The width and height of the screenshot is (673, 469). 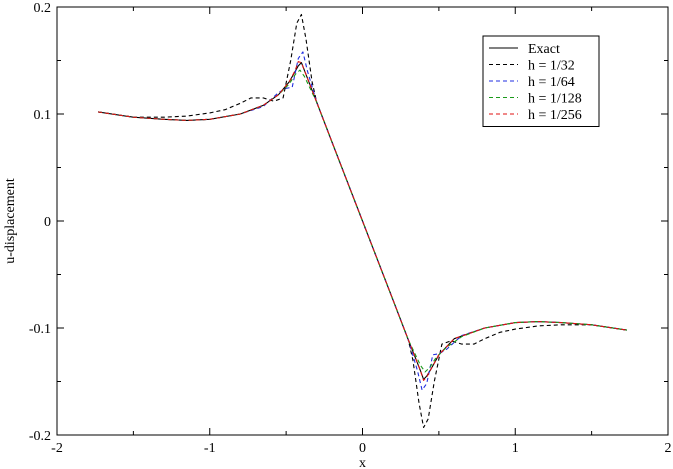 I want to click on legend-label: h = 1/32, so click(x=551, y=66).